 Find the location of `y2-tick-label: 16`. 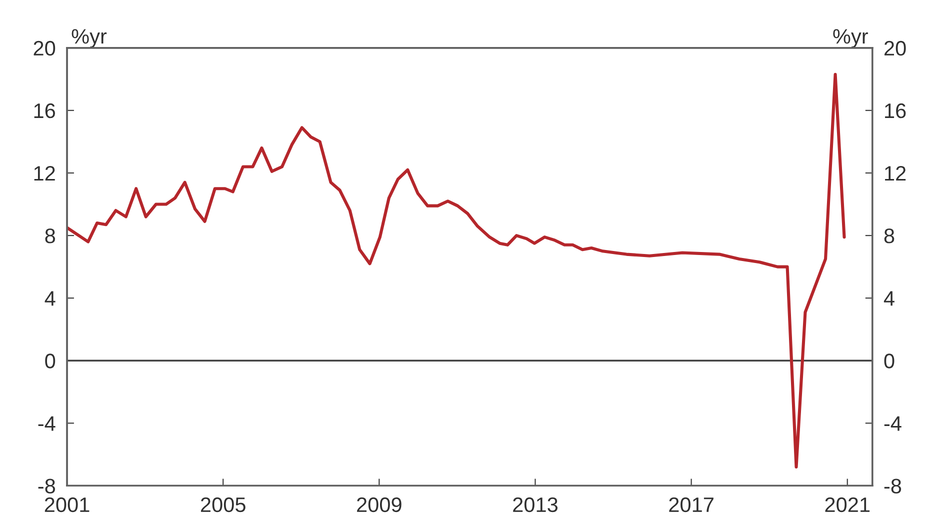

y2-tick-label: 16 is located at coordinates (895, 110).